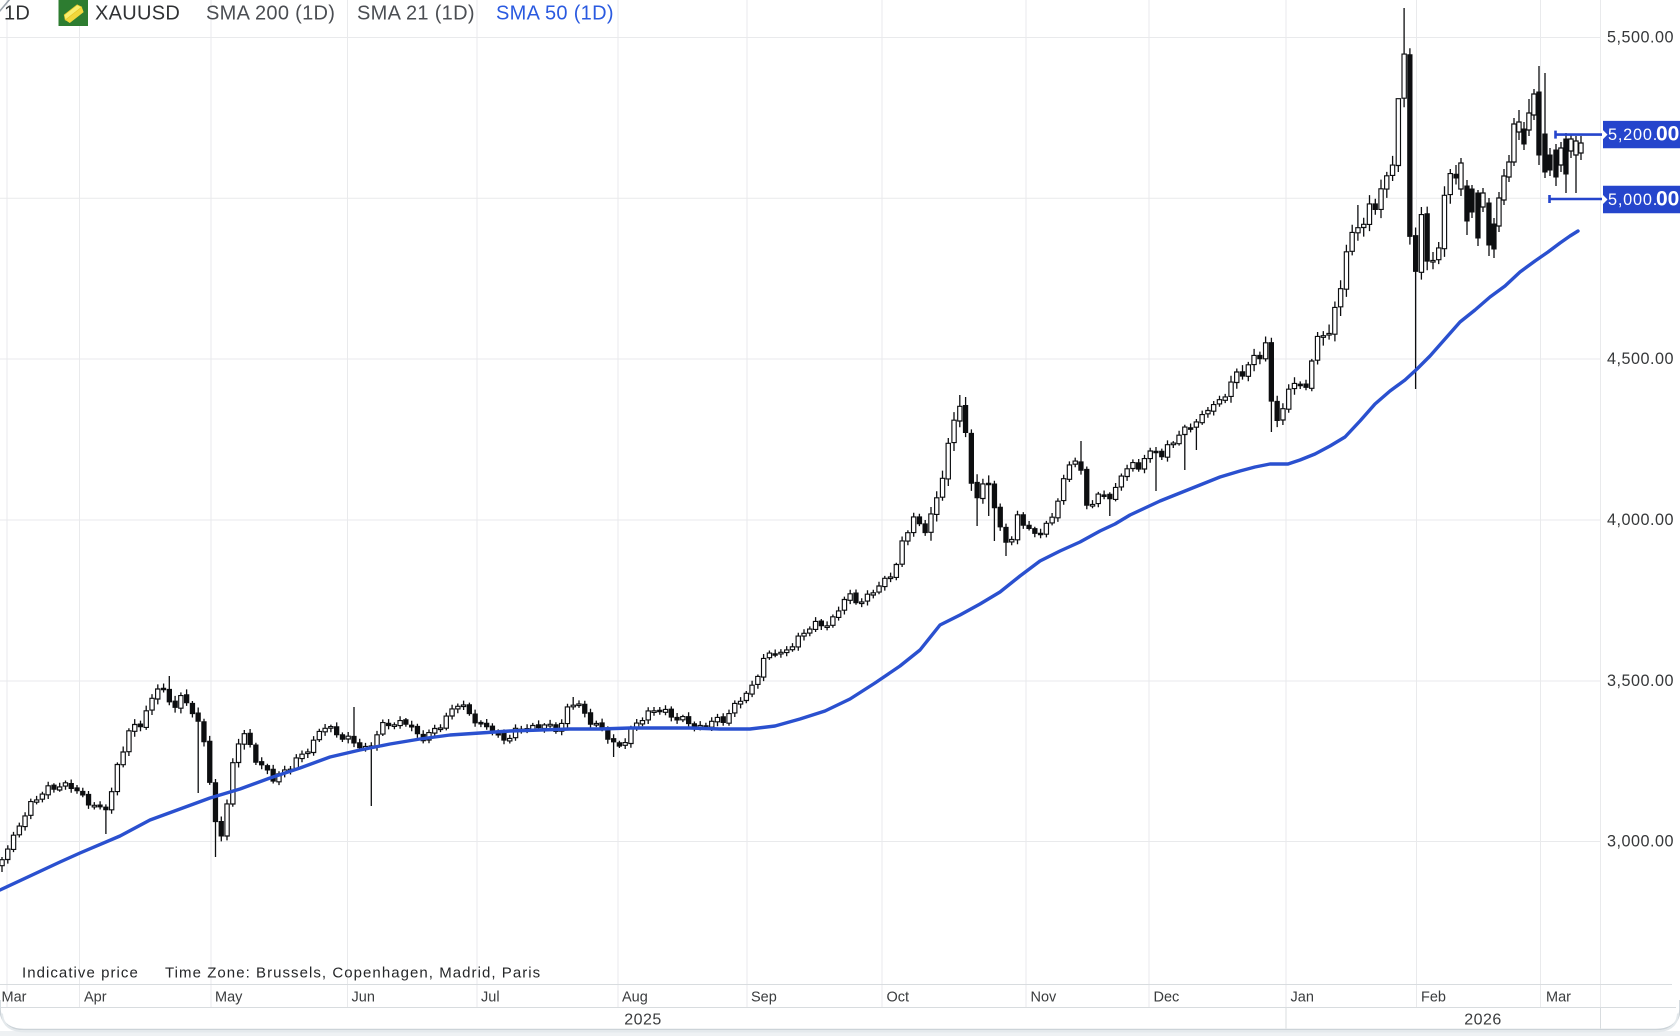  What do you see at coordinates (1640, 681) in the screenshot?
I see `svg-text: 3,500.00` at bounding box center [1640, 681].